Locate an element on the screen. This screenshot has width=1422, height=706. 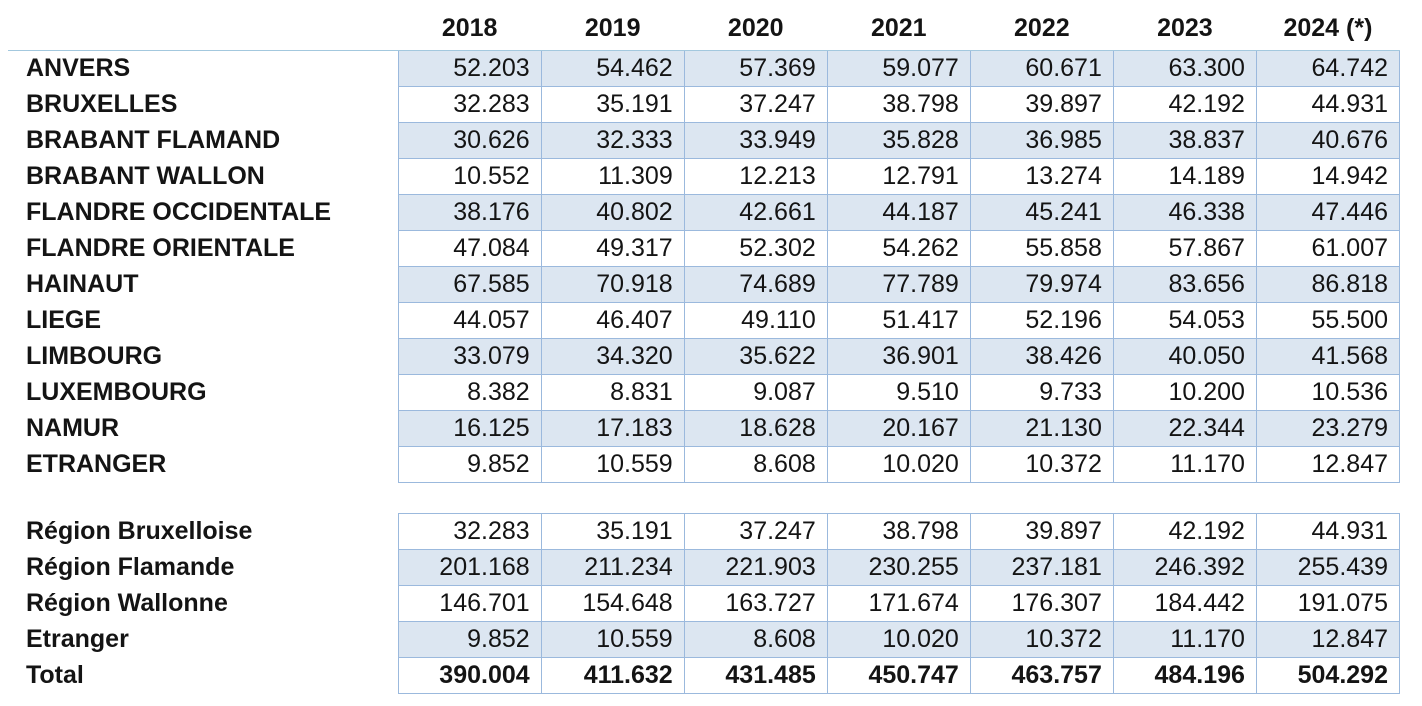
value-cell: 33.949 is located at coordinates (755, 140).